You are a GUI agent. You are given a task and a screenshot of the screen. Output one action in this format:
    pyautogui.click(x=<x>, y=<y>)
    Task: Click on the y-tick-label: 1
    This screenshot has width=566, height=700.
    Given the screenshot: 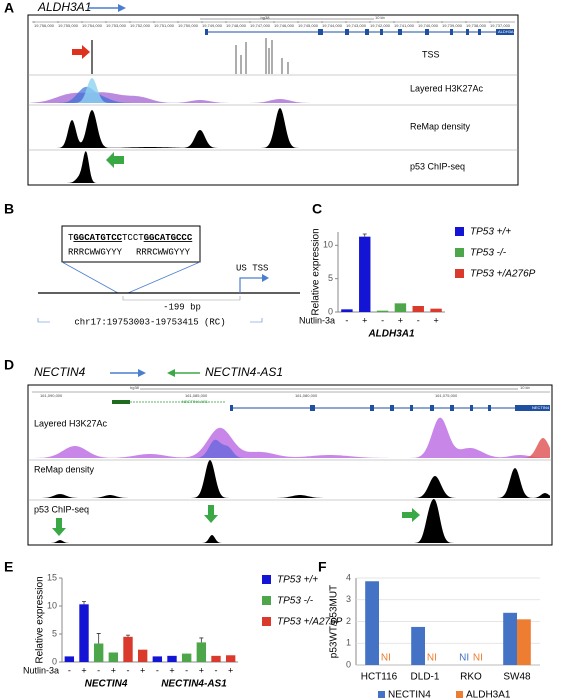 What is the action you would take?
    pyautogui.click(x=348, y=643)
    